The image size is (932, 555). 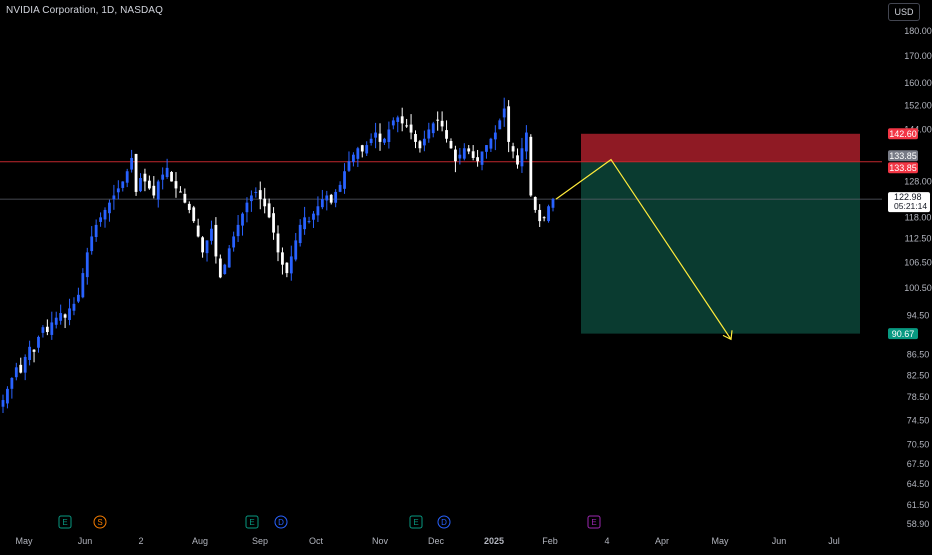 I want to click on currency-selector: USD, so click(x=904, y=12).